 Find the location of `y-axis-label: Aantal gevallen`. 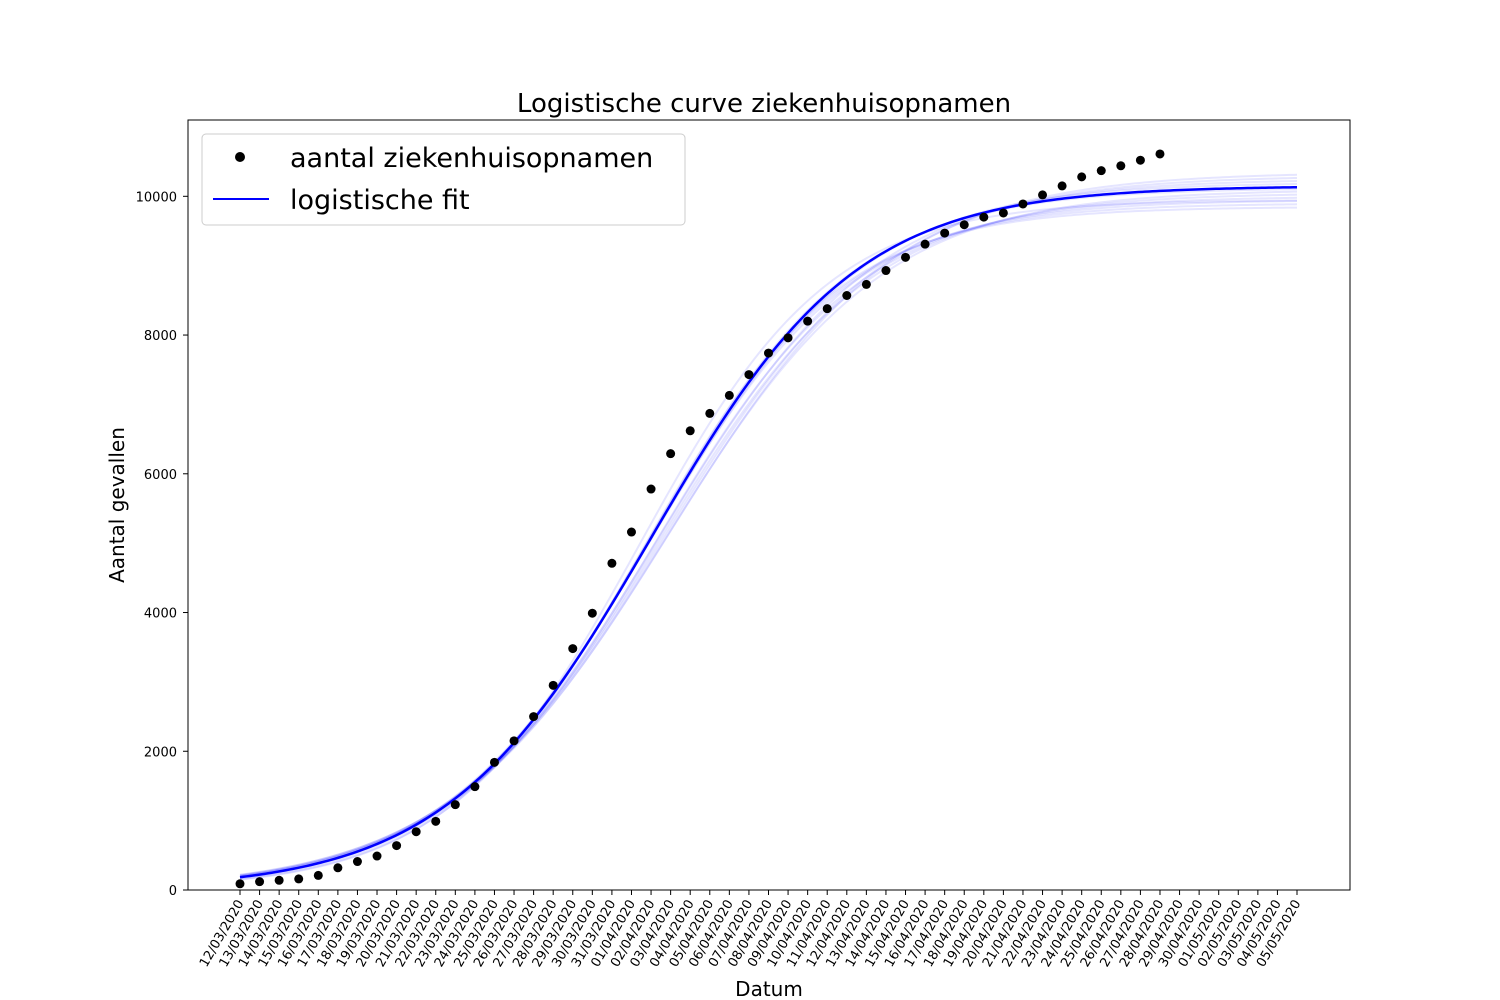

y-axis-label: Aantal gevallen is located at coordinates (117, 505).